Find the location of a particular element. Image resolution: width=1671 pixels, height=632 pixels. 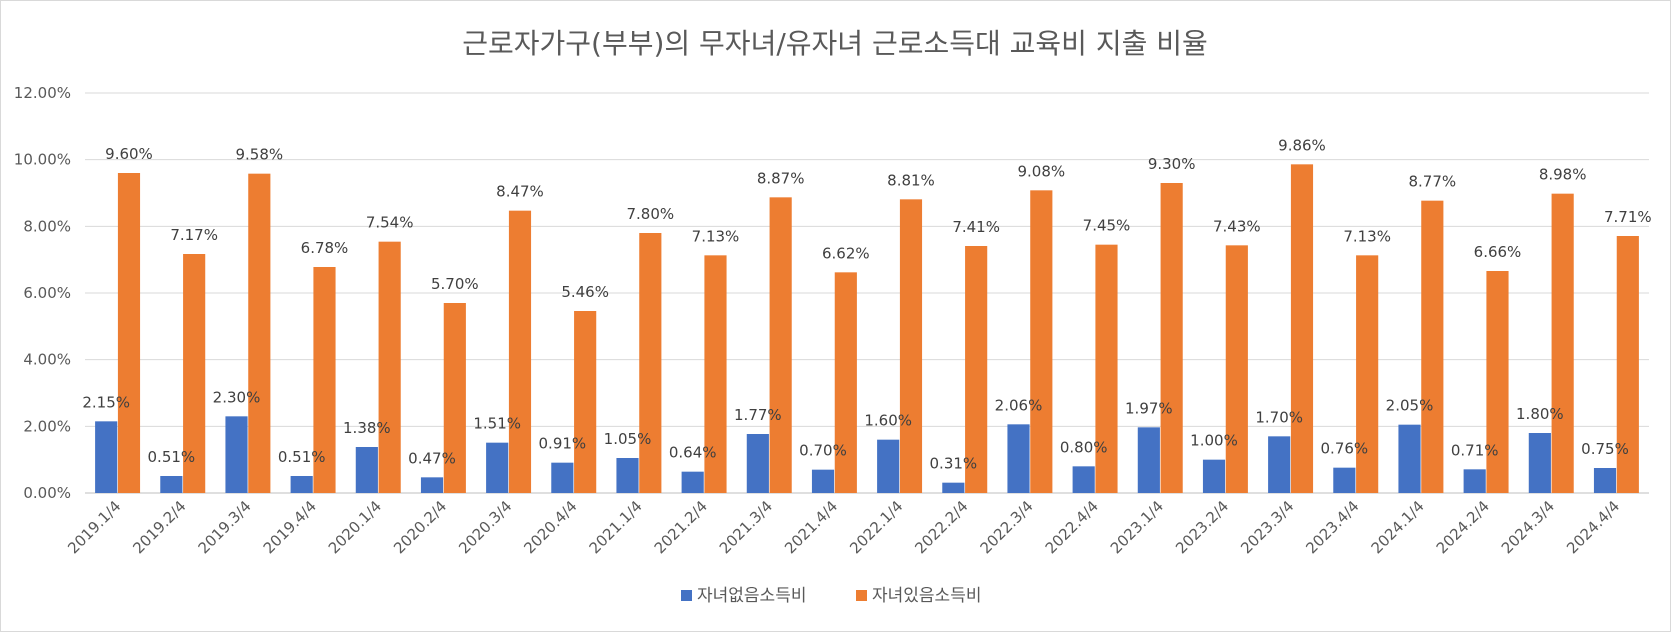

data-label: 9.08% is located at coordinates (1041, 171).